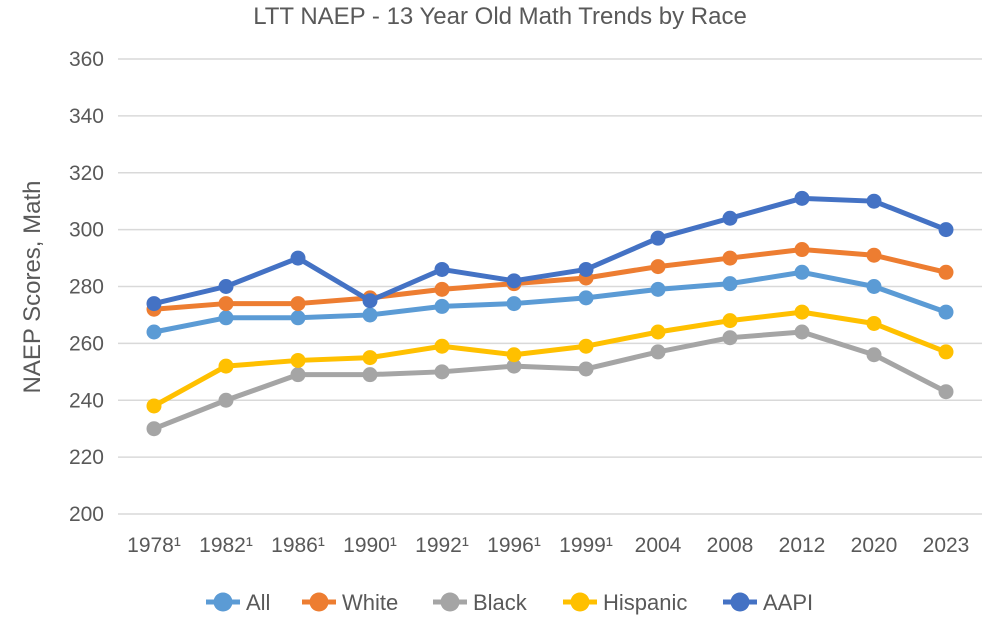 The height and width of the screenshot is (640, 1000). I want to click on legend-item-hispanic: Hispanic, so click(625, 602).